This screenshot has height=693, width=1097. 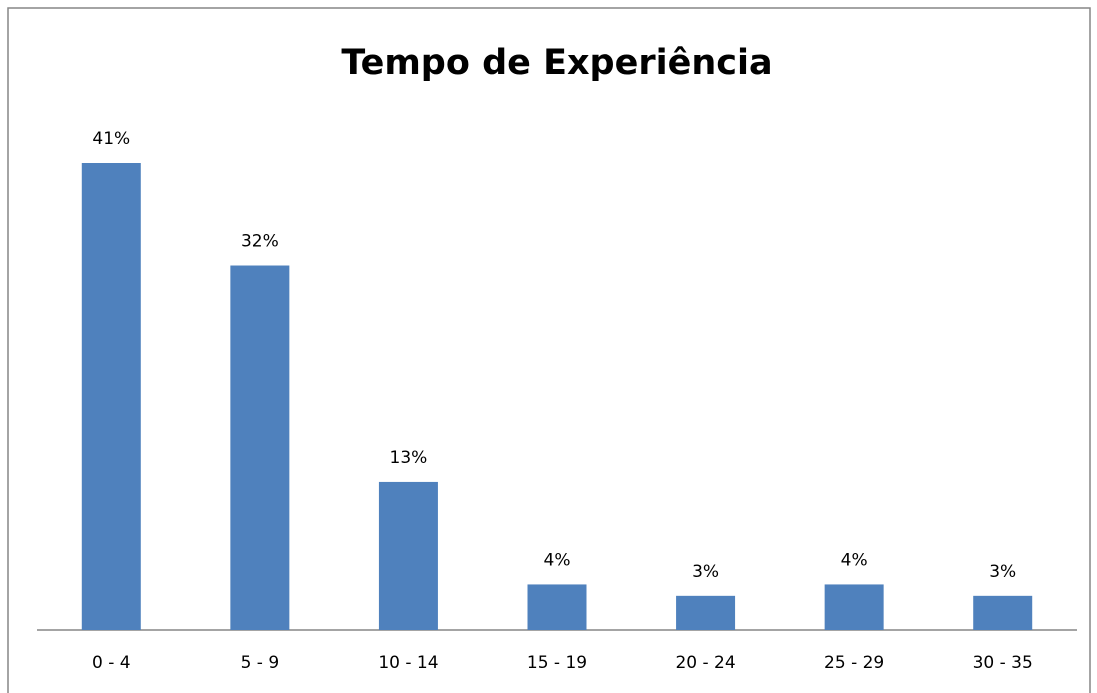 I want to click on data-label: 41%, so click(x=111, y=139).